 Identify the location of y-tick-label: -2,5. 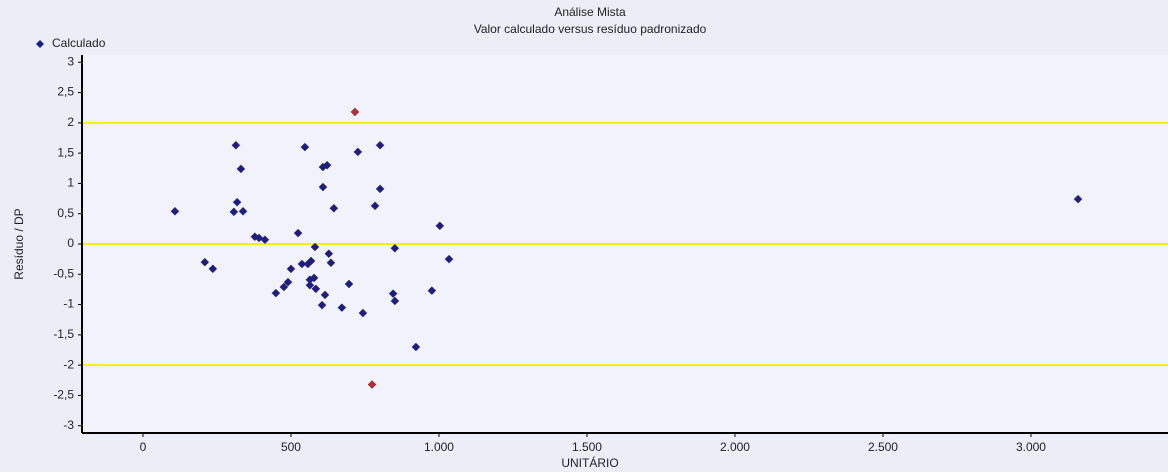
(63, 395).